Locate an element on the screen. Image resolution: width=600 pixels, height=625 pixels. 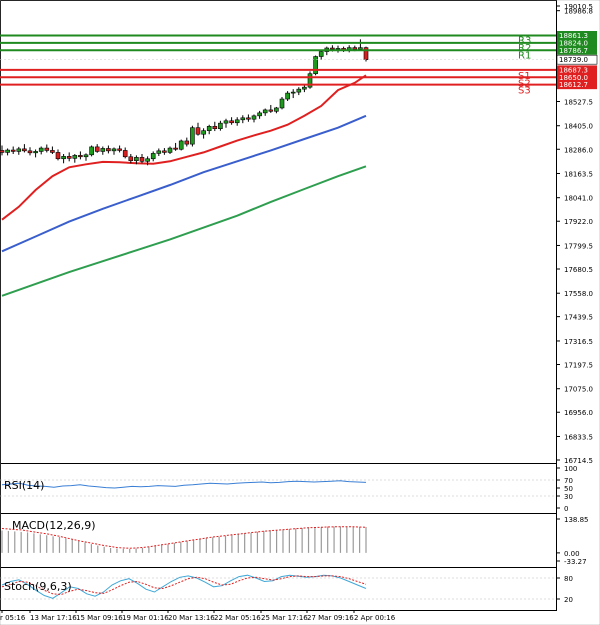
rsi-tick-label: 0 is located at coordinates (566, 509).